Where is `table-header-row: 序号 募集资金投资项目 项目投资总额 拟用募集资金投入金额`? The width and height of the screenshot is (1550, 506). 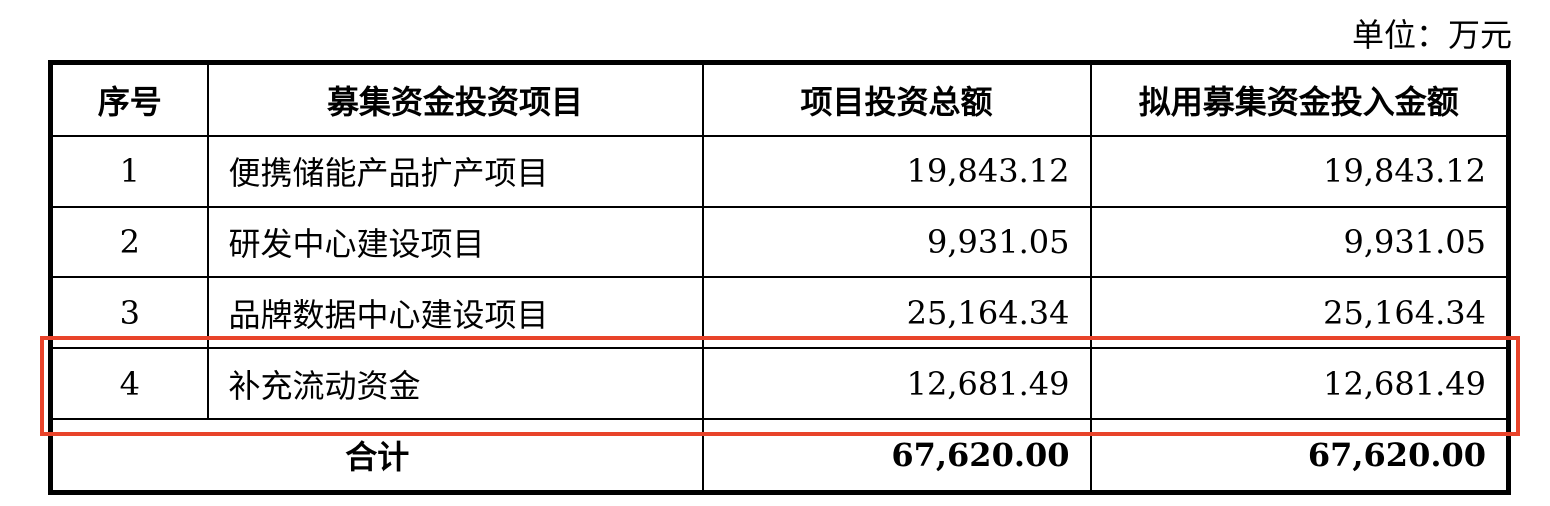 table-header-row: 序号 募集资金投资项目 项目投资总额 拟用募集资金投入金额 is located at coordinates (779, 99).